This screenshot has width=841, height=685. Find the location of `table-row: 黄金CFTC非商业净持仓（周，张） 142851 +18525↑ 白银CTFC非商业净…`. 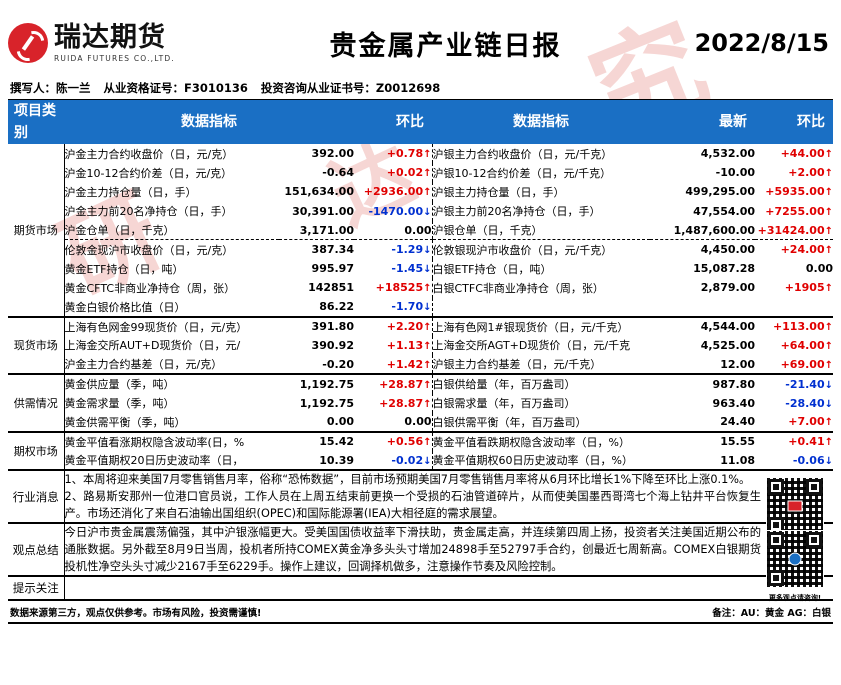

table-row: 黄金CFTC非商业净持仓（周，张） 142851 +18525↑ 白银CTFC非商业净… is located at coordinates (420, 288).